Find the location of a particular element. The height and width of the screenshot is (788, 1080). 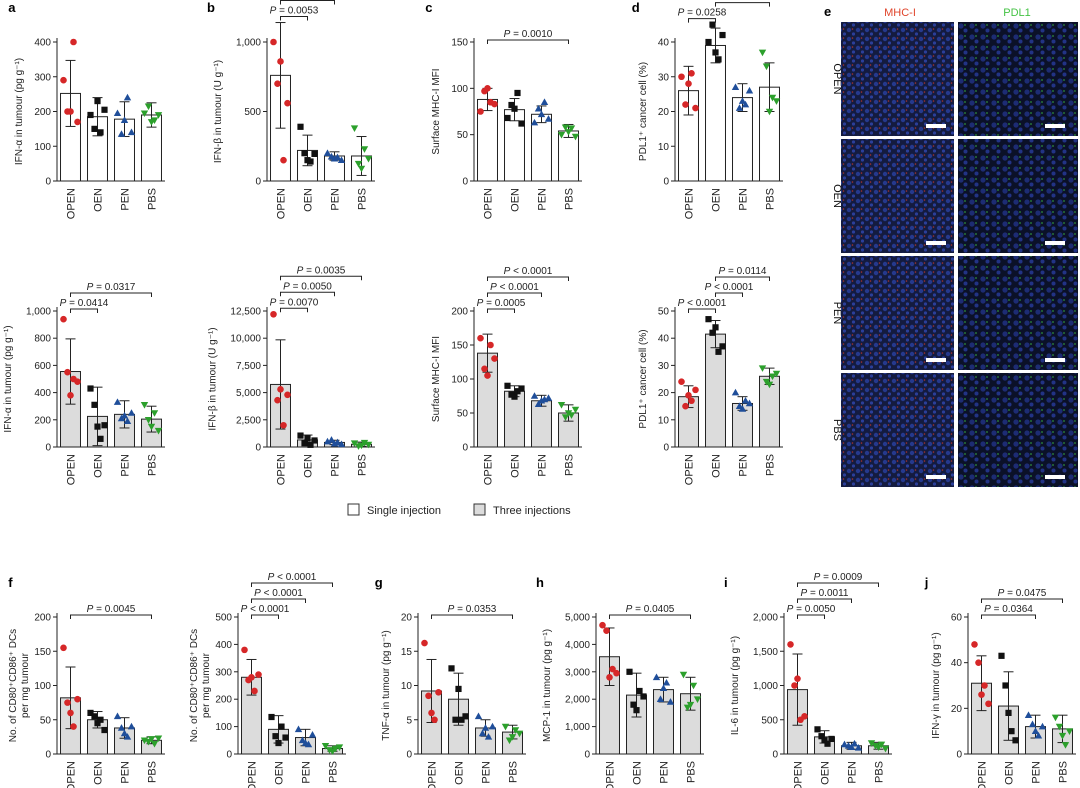

panel-label: g is located at coordinates (379, 582).